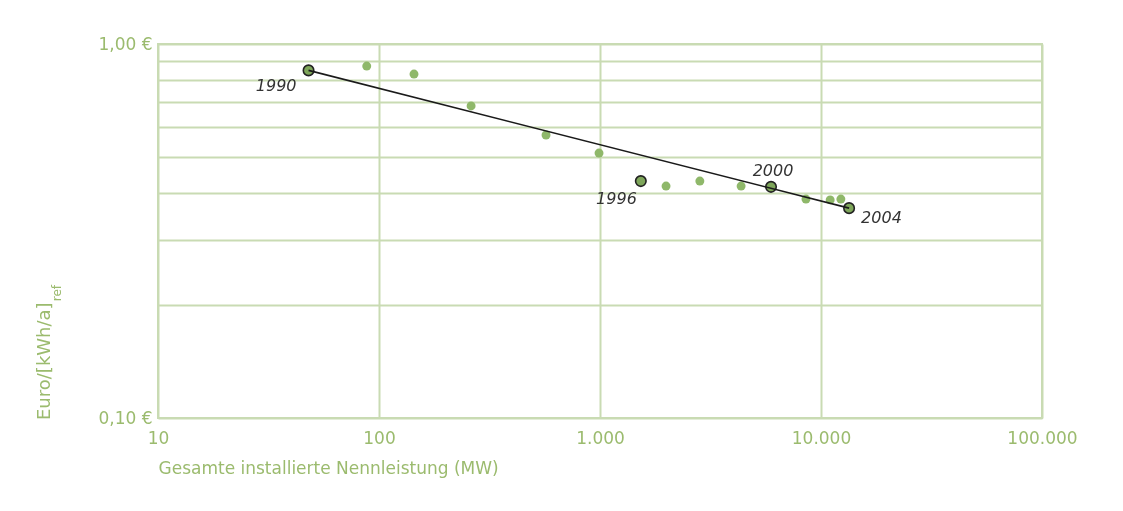 This screenshot has height=511, width=1123. I want to click on x-tick-label: 100.000, so click(1042, 437).